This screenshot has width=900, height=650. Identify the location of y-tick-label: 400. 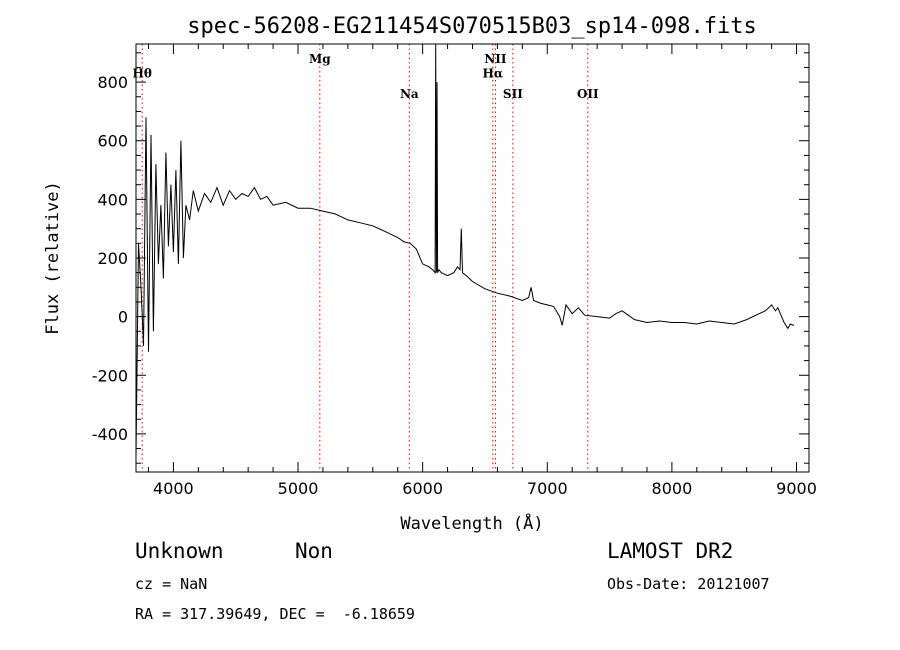
(112, 199).